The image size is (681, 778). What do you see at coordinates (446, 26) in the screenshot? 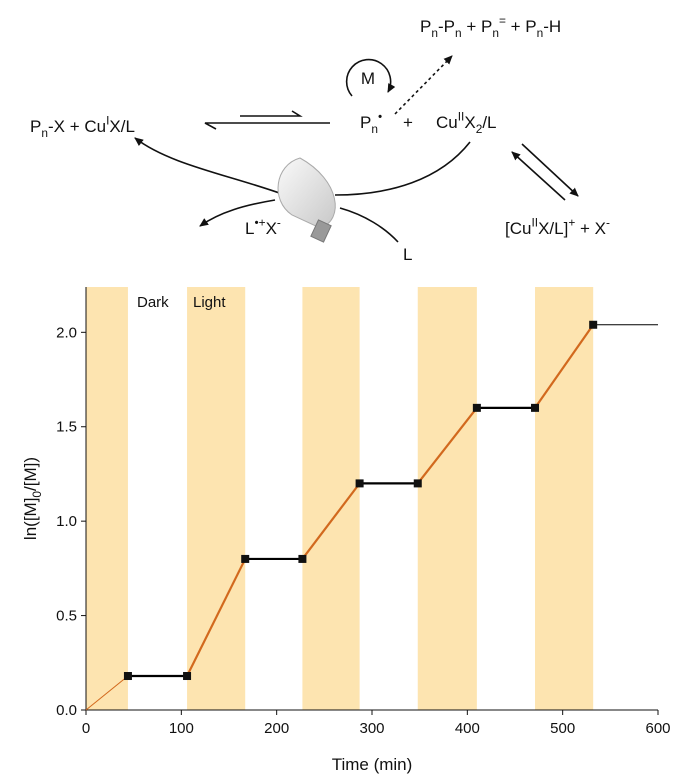
I see `text-segment: -P` at bounding box center [446, 26].